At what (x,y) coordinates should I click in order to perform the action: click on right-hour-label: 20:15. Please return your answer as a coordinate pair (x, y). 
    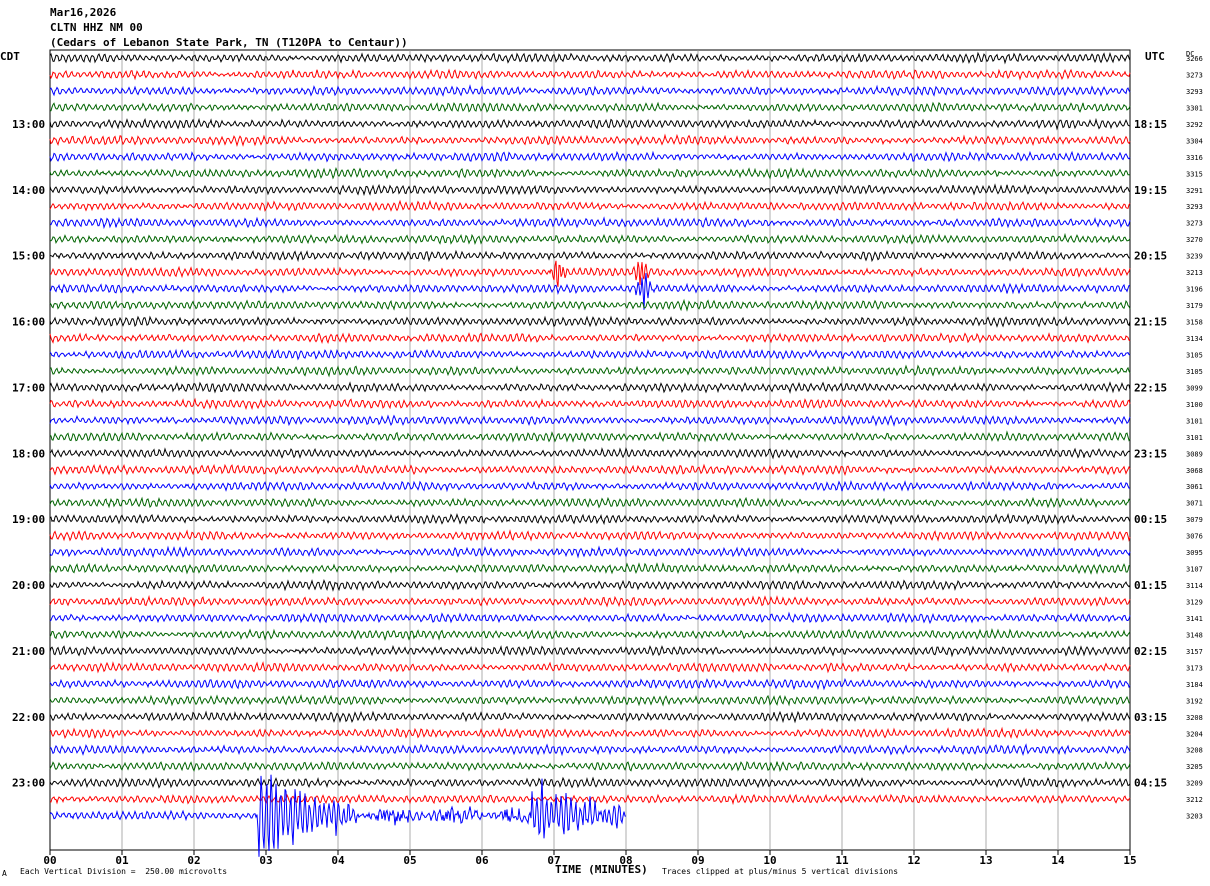
    Looking at the image, I should click on (1150, 256).